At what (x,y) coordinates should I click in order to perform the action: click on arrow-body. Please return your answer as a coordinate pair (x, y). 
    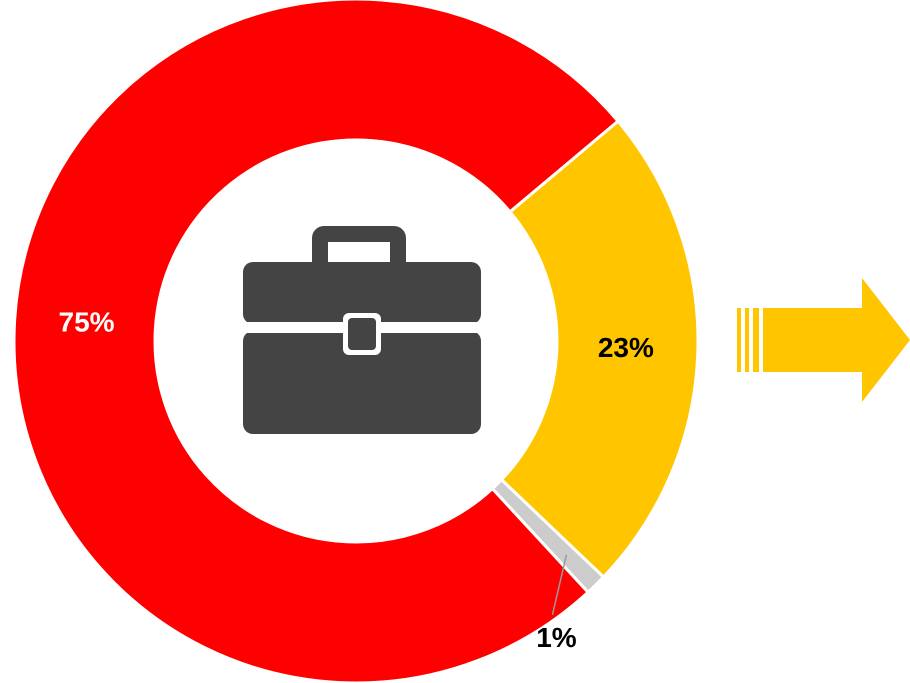
    Looking at the image, I should click on (836, 340).